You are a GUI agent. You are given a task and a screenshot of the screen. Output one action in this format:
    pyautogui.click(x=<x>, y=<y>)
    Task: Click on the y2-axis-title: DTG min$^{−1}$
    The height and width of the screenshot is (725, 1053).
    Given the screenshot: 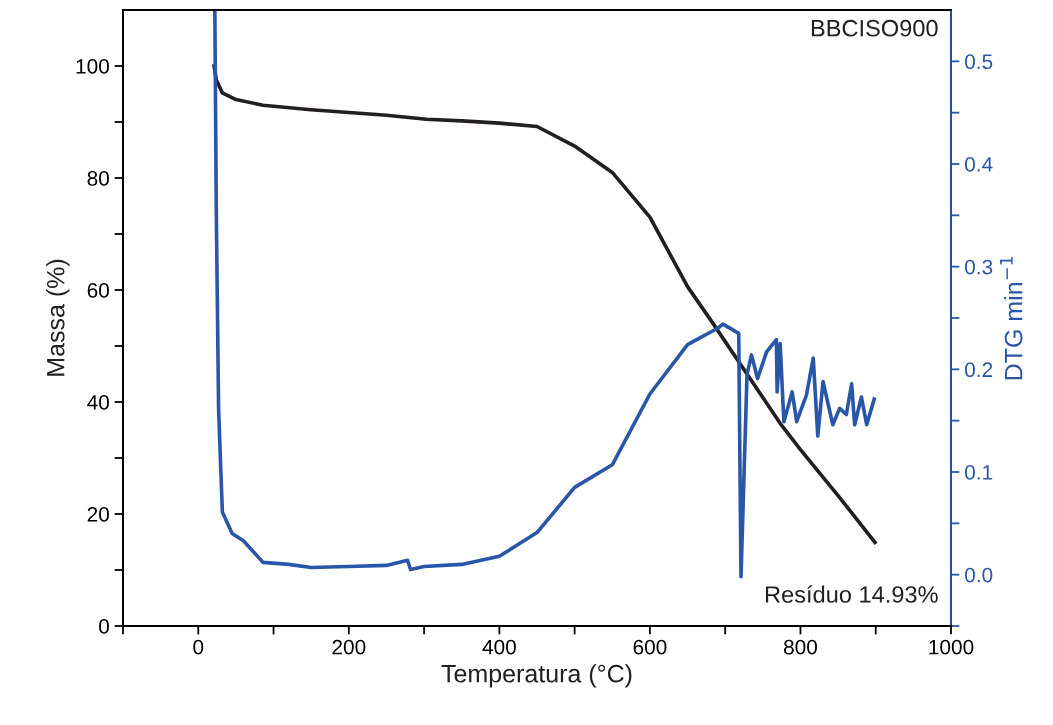 What is the action you would take?
    pyautogui.click(x=1011, y=318)
    